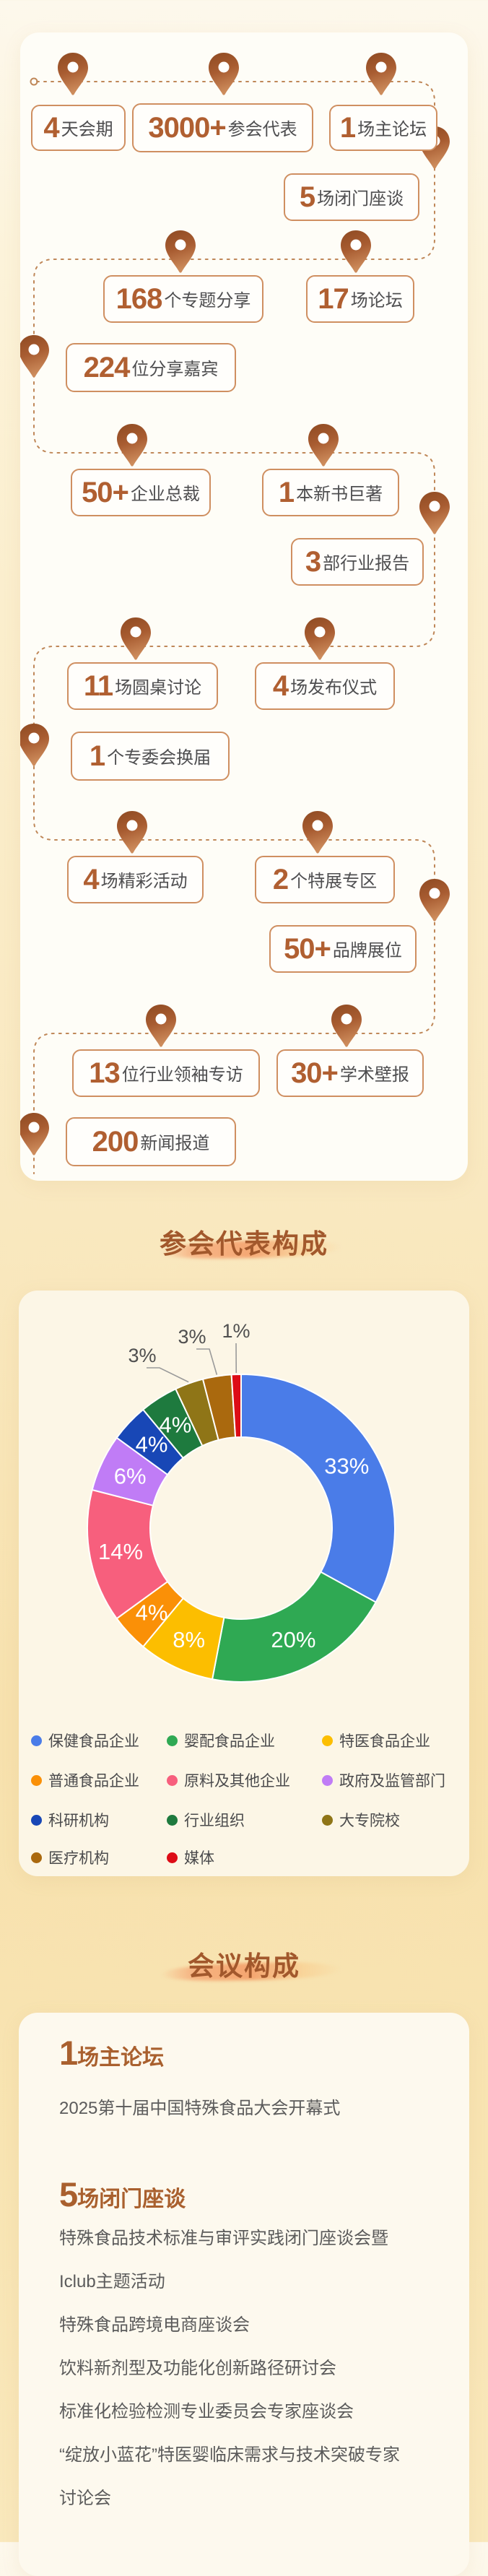  I want to click on stat-box-brand-booths: 50+品牌展位, so click(343, 949).